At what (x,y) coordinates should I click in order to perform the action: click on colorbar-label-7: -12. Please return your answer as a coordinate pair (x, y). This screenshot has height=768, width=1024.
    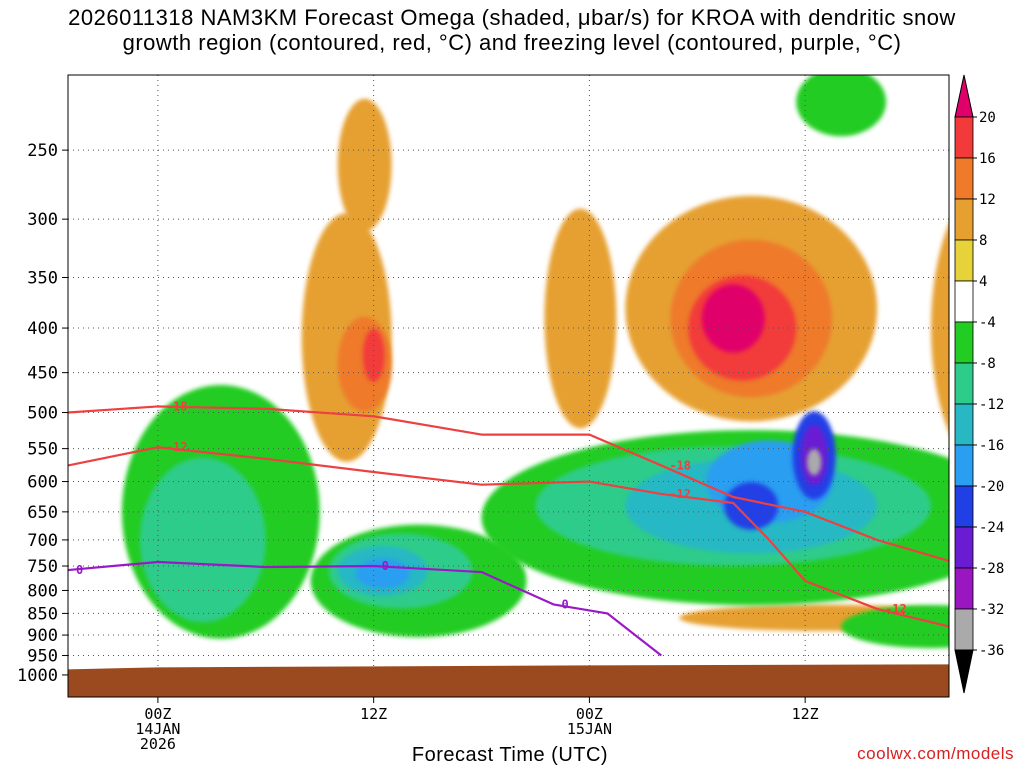
    Looking at the image, I should click on (991, 405).